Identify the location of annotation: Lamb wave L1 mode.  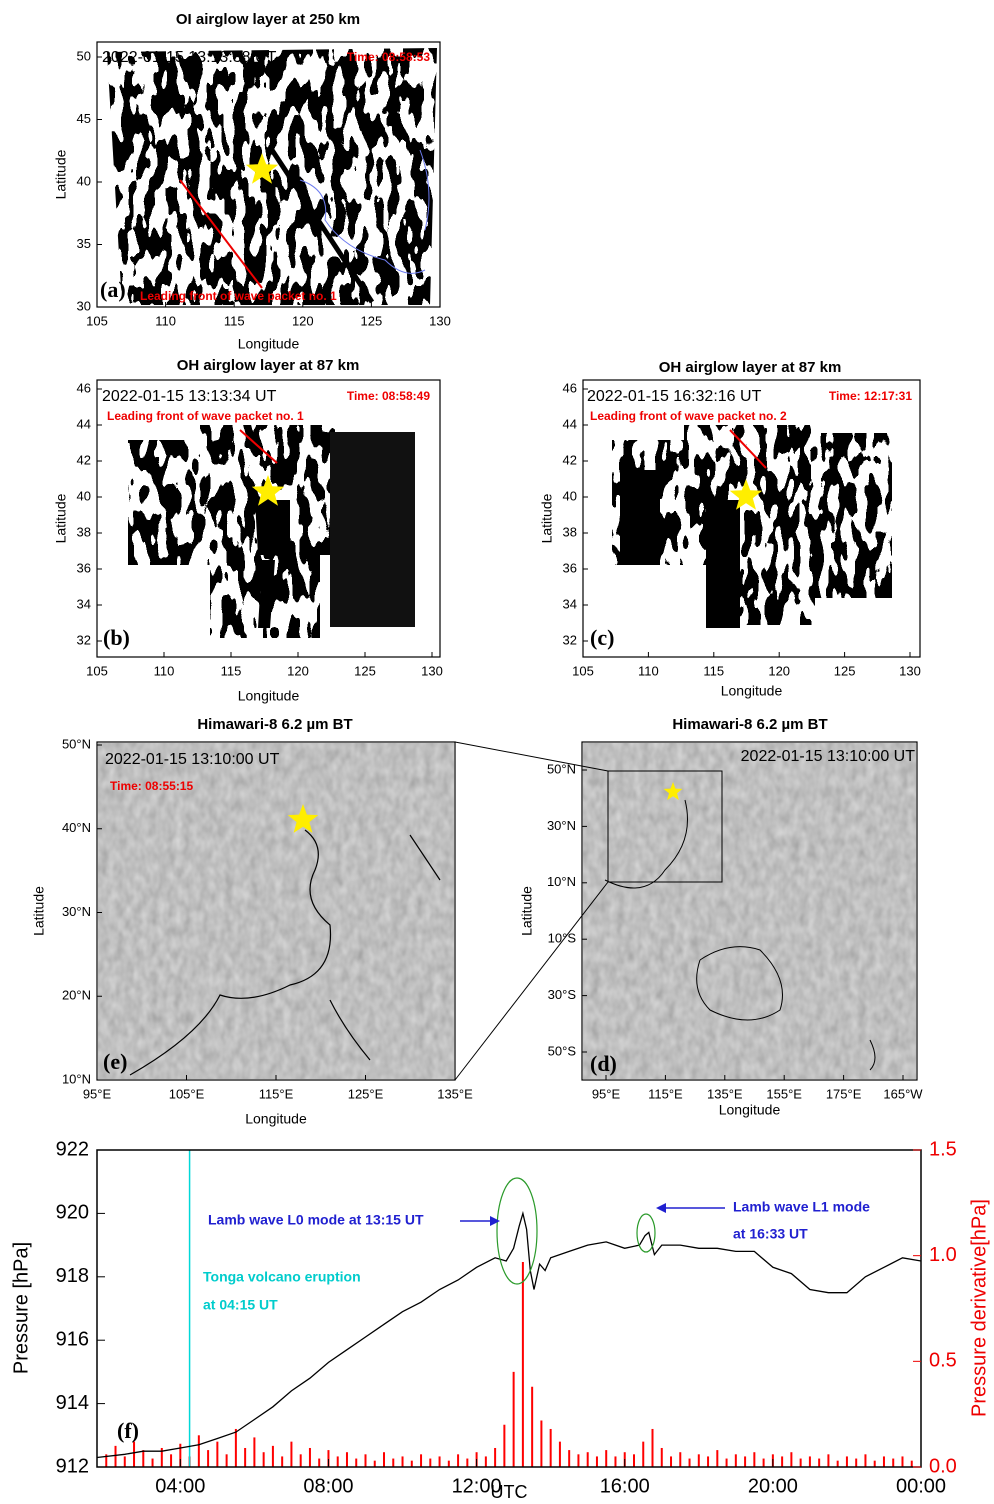
(801, 1207).